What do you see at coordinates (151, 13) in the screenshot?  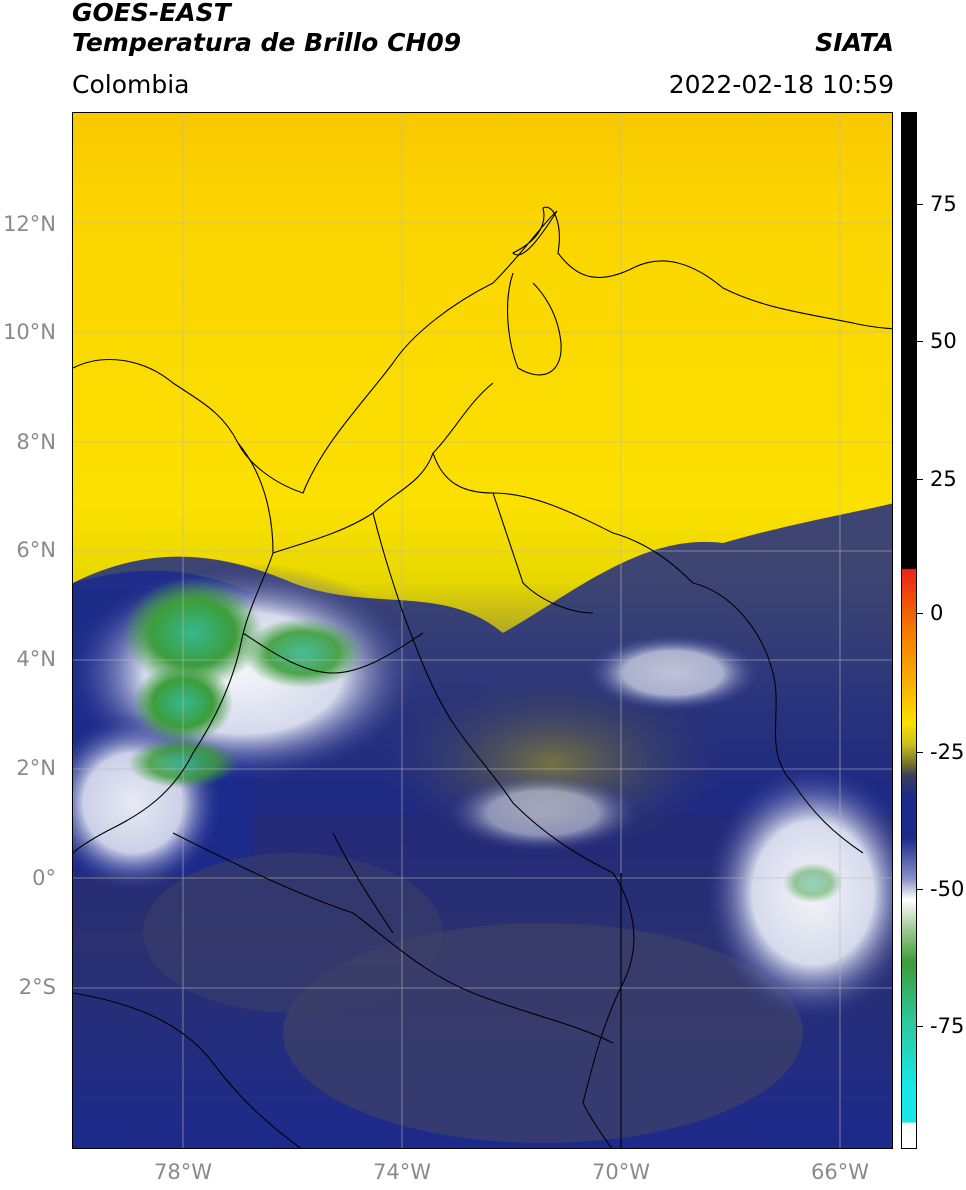 I see `title-satellite: GOES-EAST` at bounding box center [151, 13].